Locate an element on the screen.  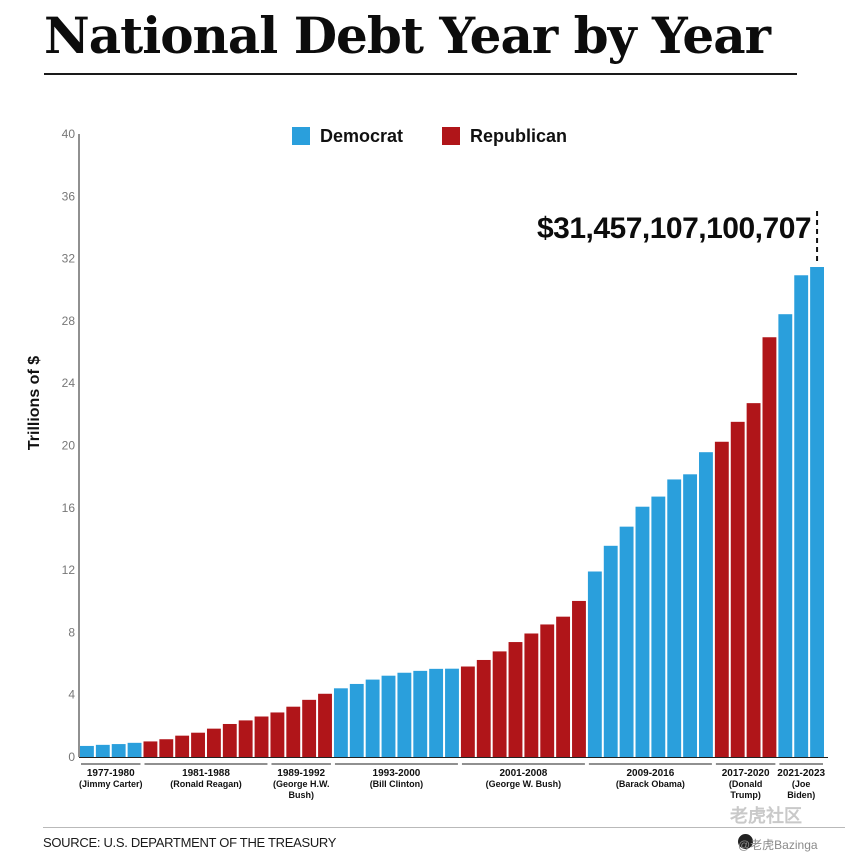
y-tick-label: 40 is located at coordinates (69, 134).